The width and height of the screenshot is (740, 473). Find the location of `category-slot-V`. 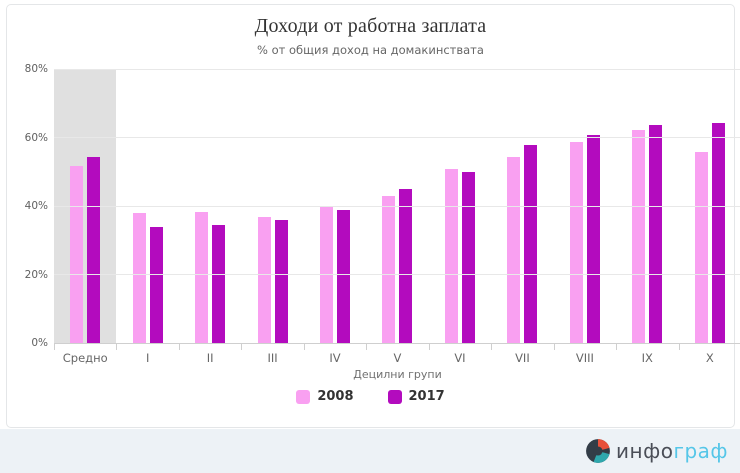

category-slot-V is located at coordinates (397, 206).